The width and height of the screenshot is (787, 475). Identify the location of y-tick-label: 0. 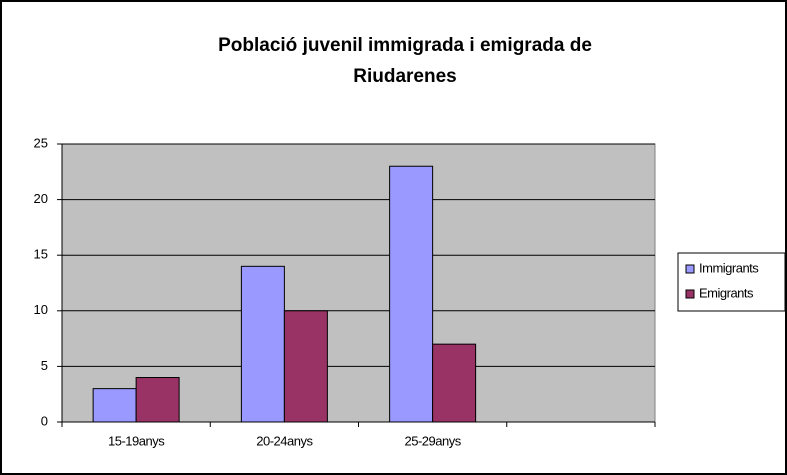
(44, 420).